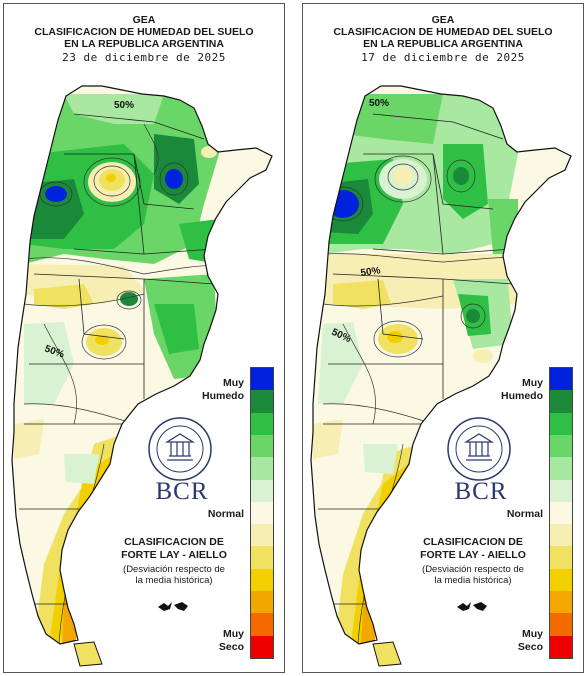 The height and width of the screenshot is (676, 587). I want to click on map-date: 23 de diciembre de 2025, so click(144, 57).